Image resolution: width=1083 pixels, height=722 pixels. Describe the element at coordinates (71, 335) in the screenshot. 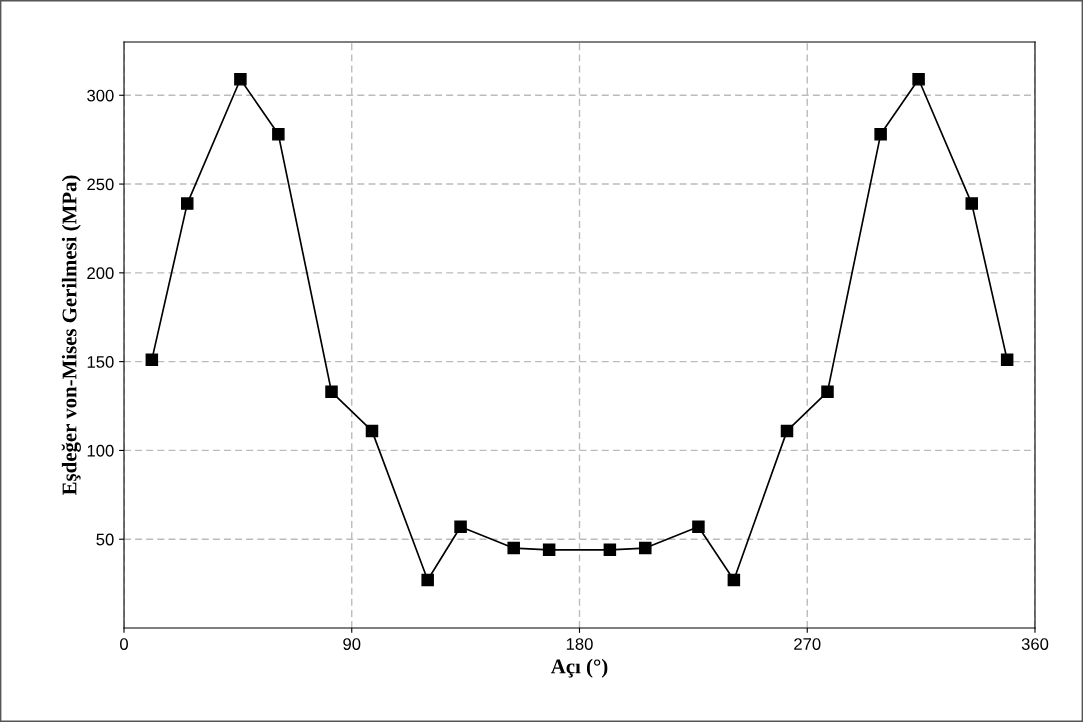

I see `y-axis-title: Eşdeğer von-Mises Gerilmesi (MPa)` at that location.